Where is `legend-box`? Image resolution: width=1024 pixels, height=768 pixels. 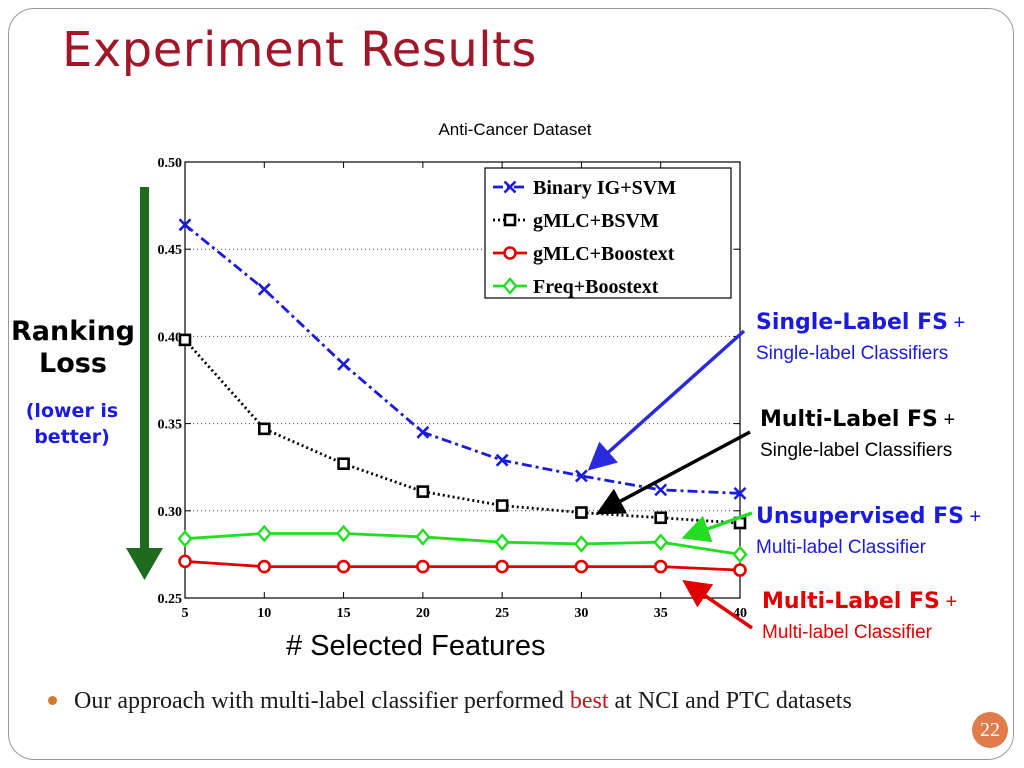 legend-box is located at coordinates (608, 233).